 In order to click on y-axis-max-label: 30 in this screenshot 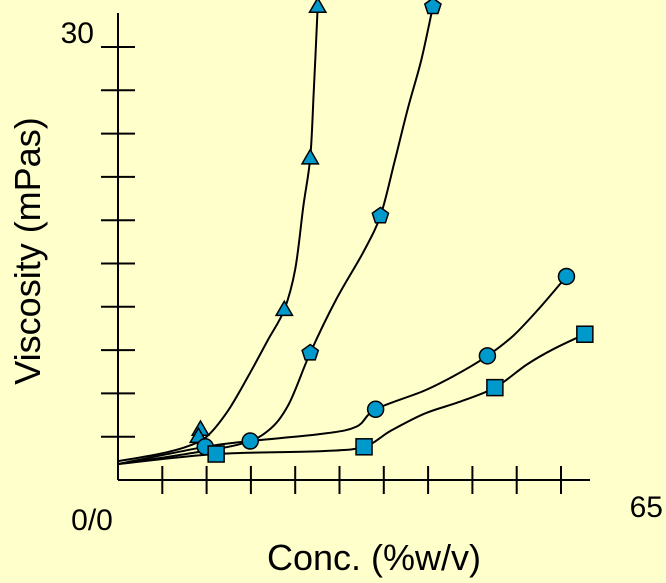, I will do `click(77, 33)`.